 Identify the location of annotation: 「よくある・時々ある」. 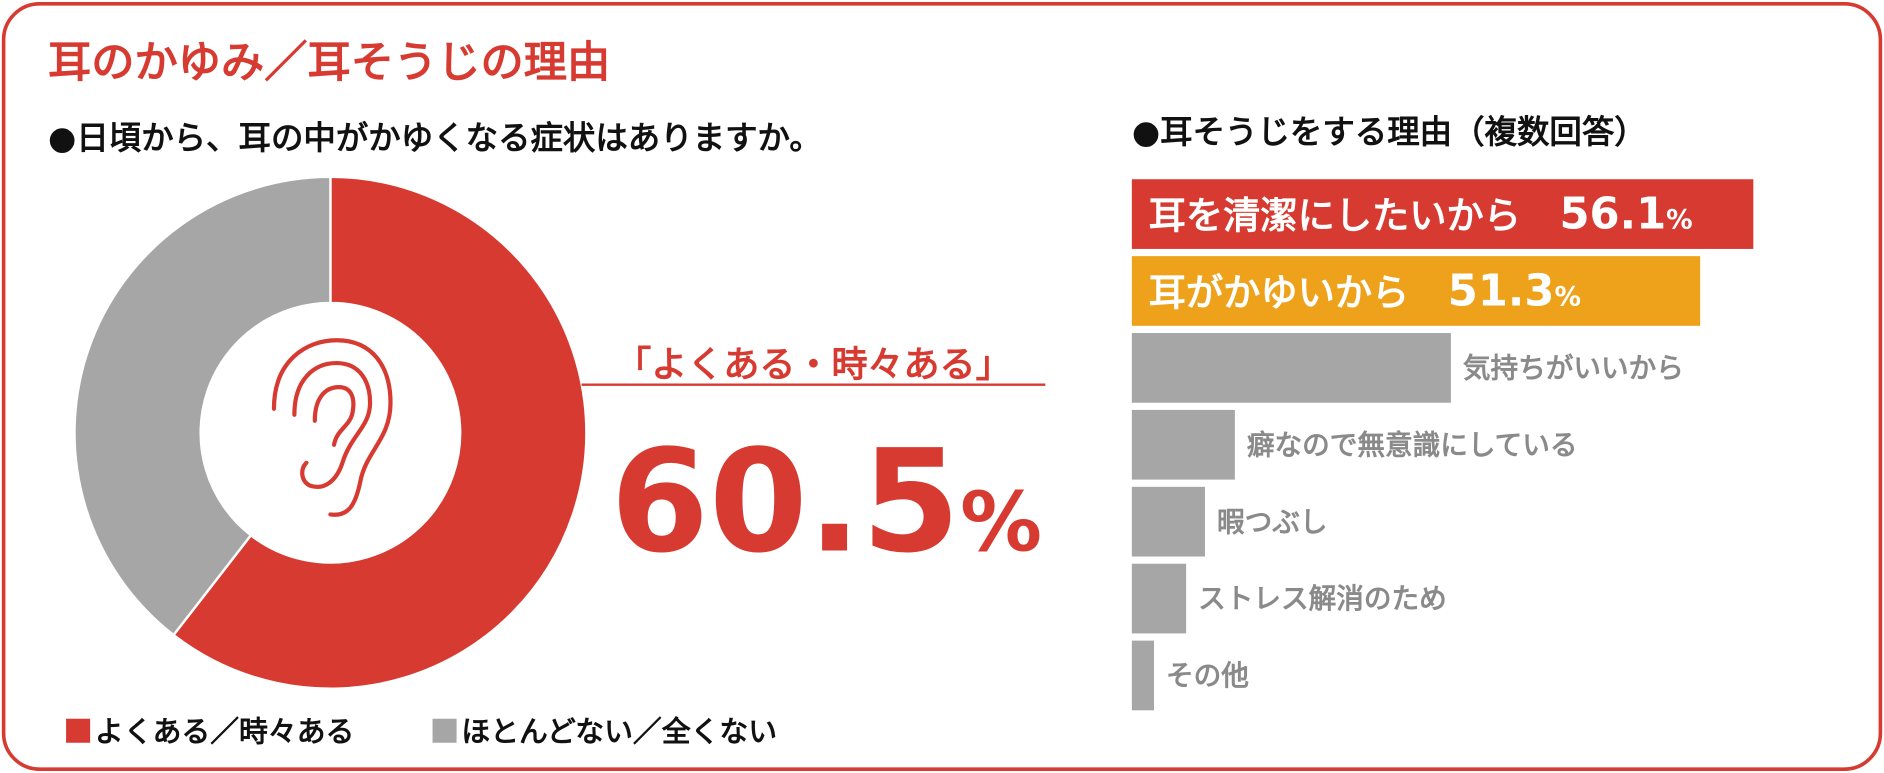
(813, 364).